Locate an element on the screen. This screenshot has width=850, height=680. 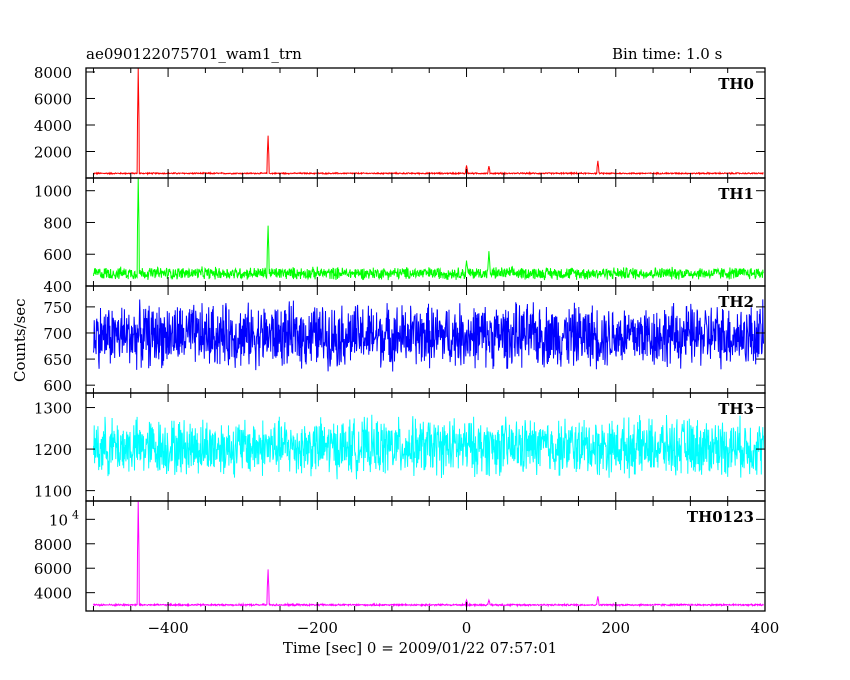
y-tick-label: 1100 is located at coordinates (53, 492).